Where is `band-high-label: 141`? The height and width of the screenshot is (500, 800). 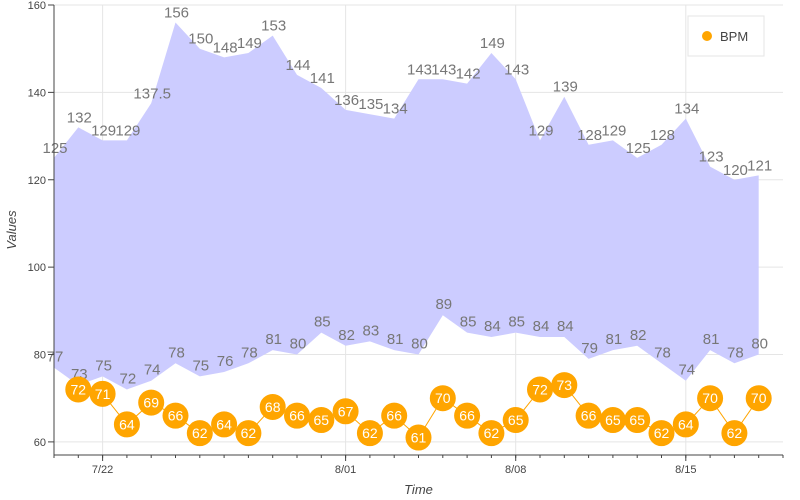 band-high-label: 141 is located at coordinates (322, 78).